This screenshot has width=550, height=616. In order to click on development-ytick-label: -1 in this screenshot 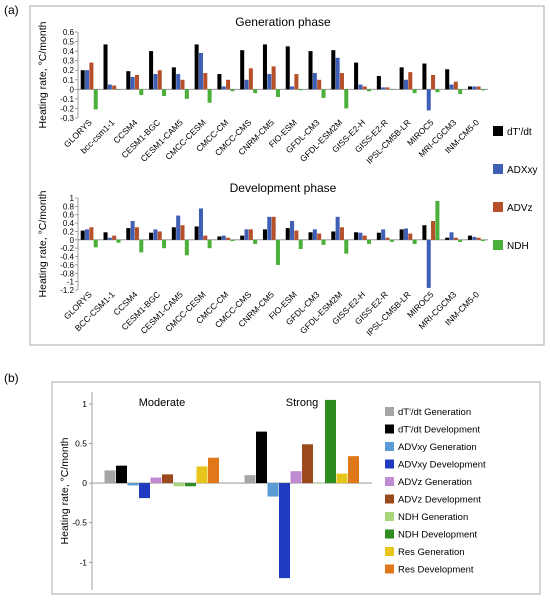, I will do `click(71, 282)`.